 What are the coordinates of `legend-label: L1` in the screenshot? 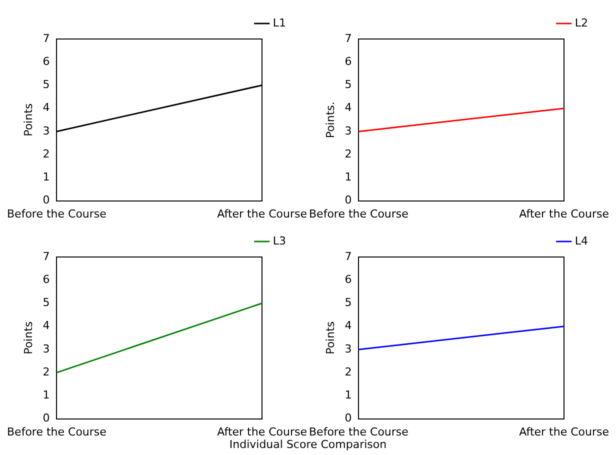 It's located at (279, 23).